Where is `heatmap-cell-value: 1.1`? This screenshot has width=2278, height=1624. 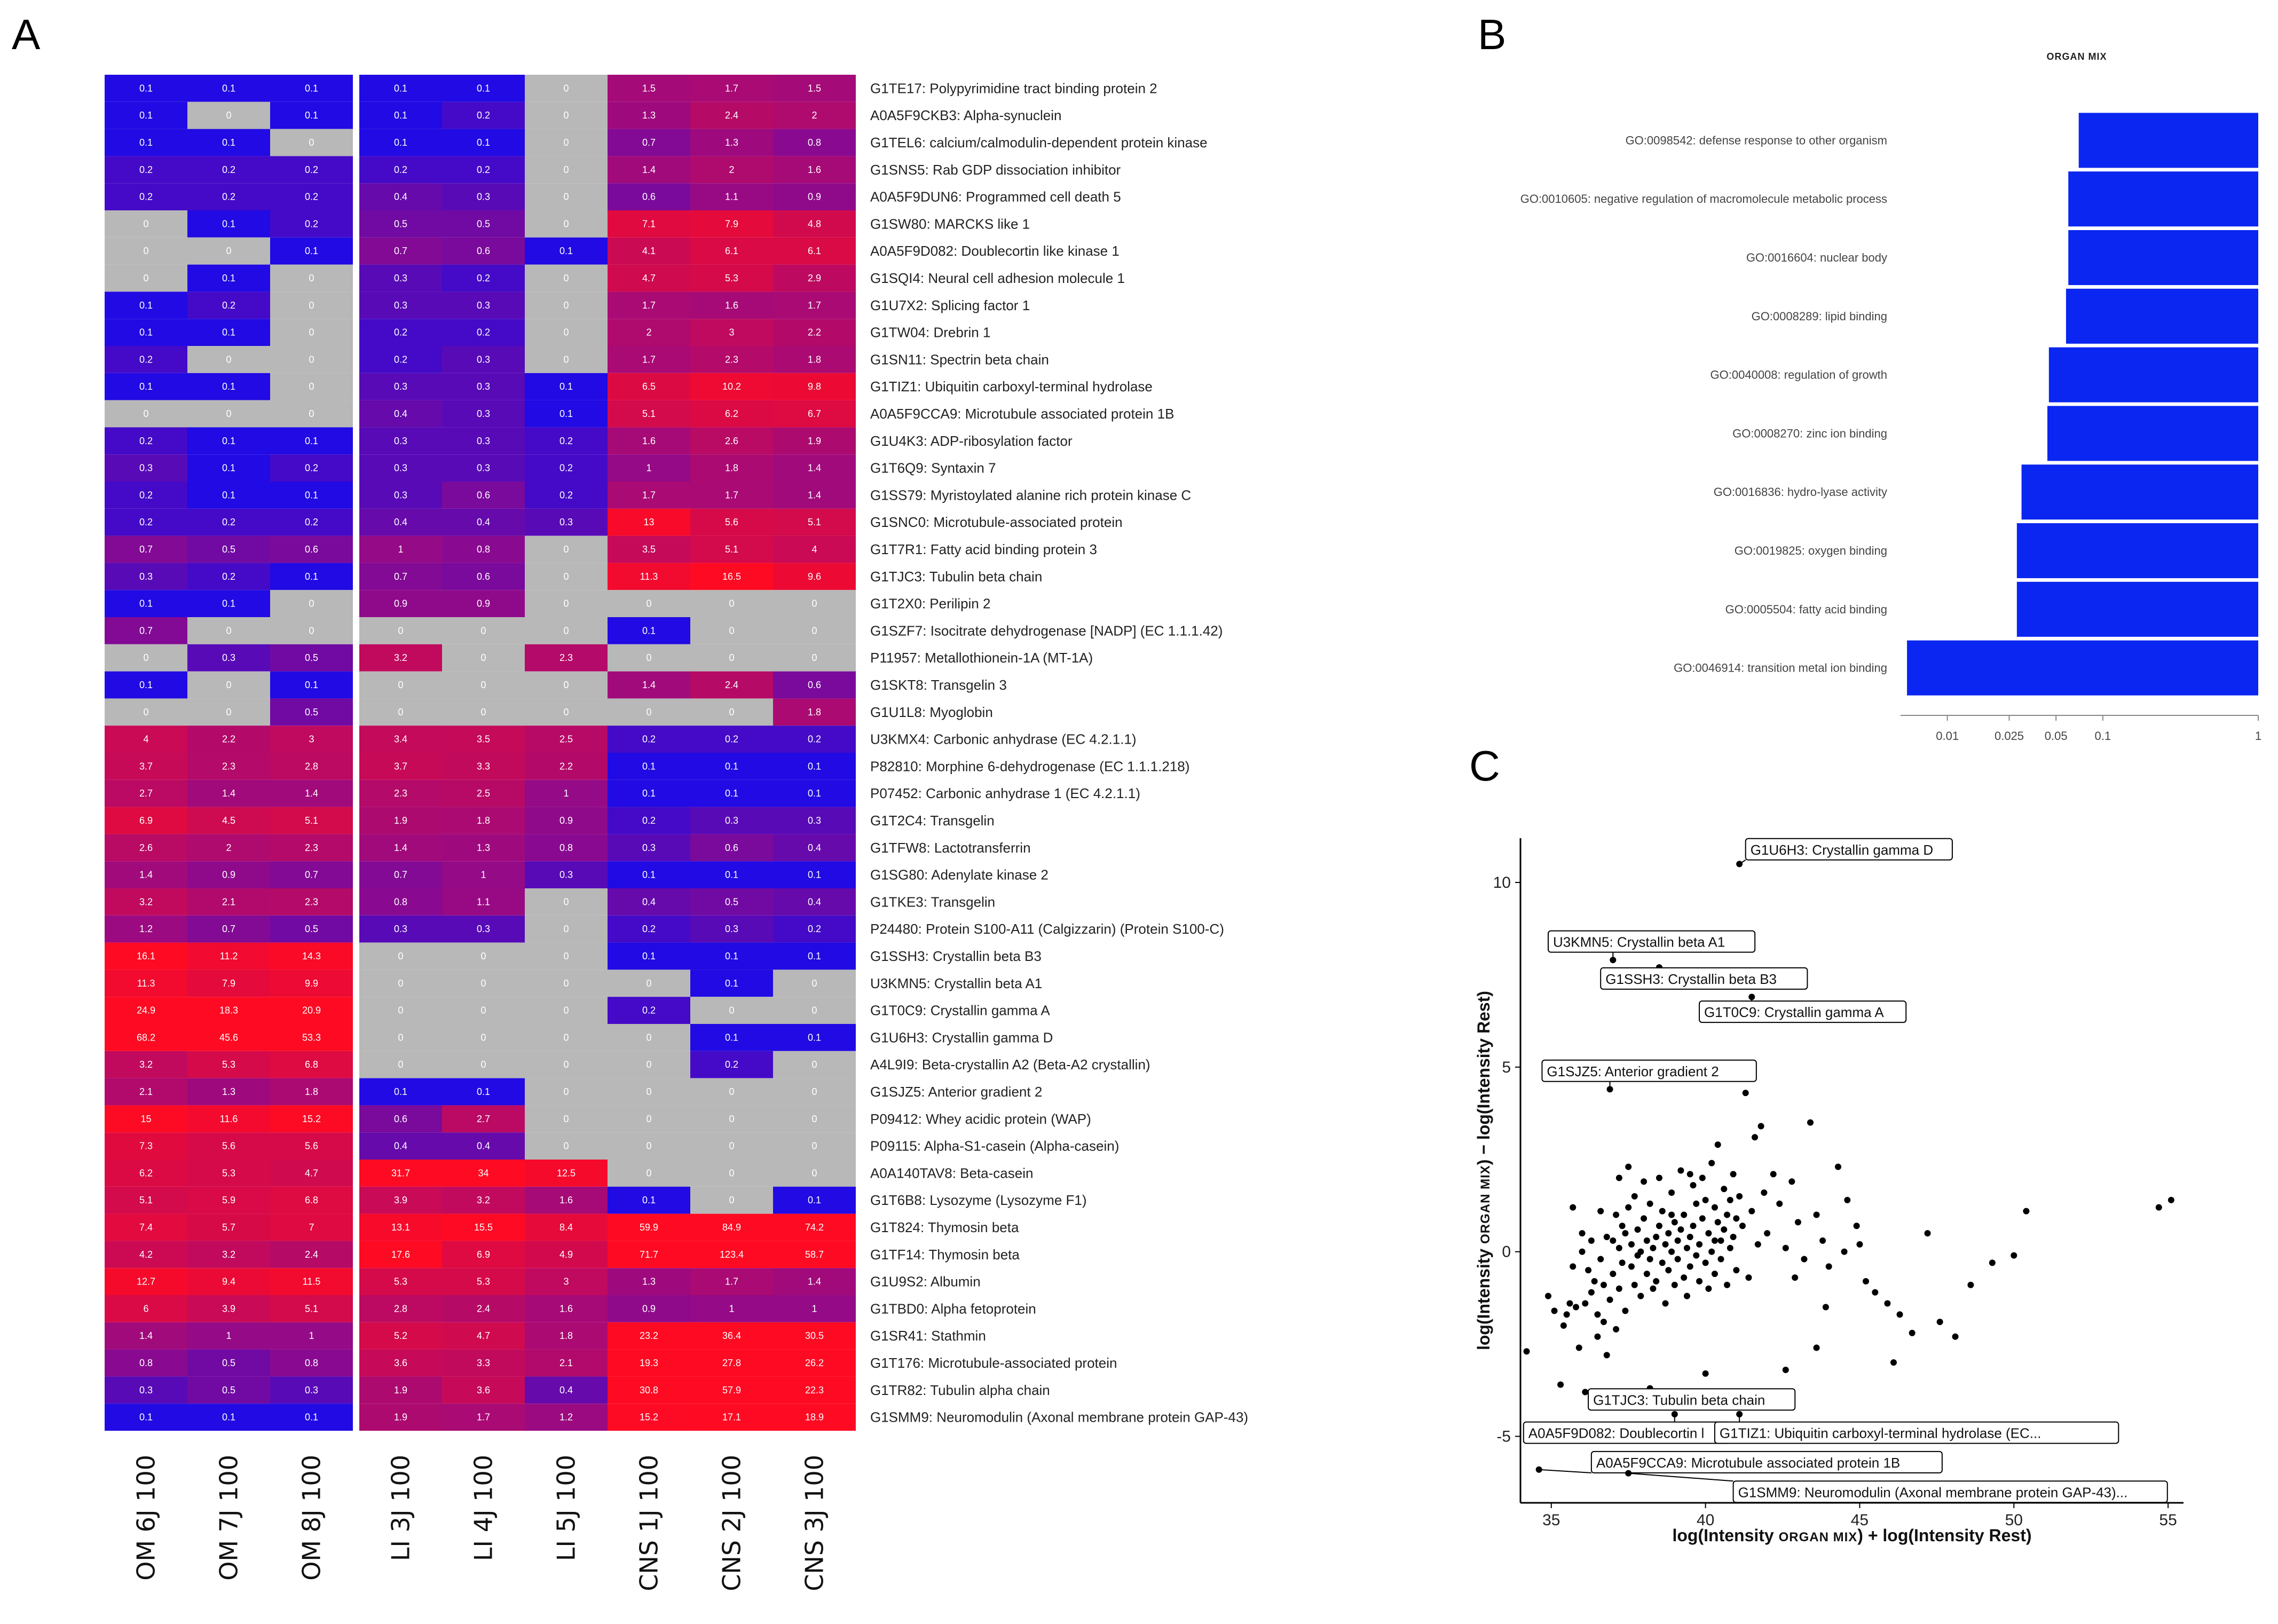
heatmap-cell-value: 1.1 is located at coordinates (731, 197).